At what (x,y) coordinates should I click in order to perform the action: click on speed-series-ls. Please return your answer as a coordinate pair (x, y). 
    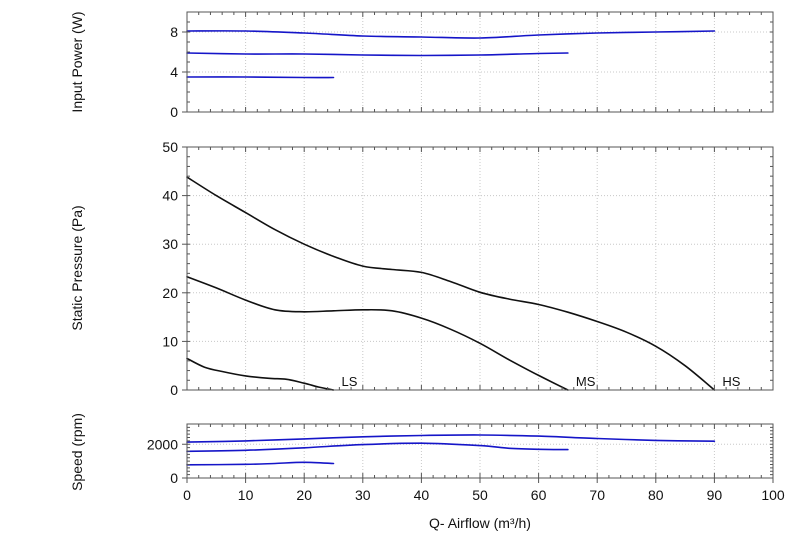
    Looking at the image, I should click on (260, 463).